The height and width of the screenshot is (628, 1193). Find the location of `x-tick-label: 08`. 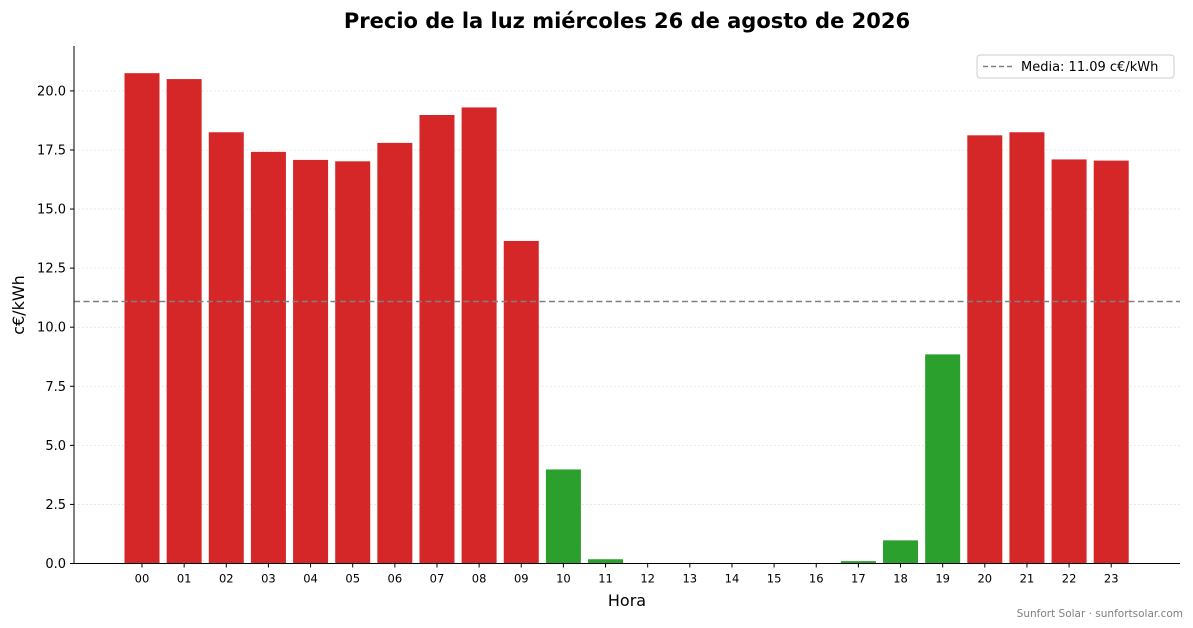

x-tick-label: 08 is located at coordinates (479, 579).